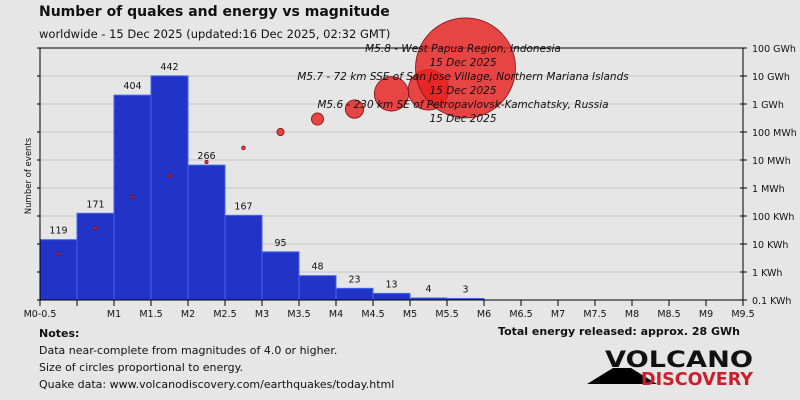 This screenshot has height=400, width=800. What do you see at coordinates (622, 376) in the screenshot?
I see `volcano-icon` at bounding box center [622, 376].